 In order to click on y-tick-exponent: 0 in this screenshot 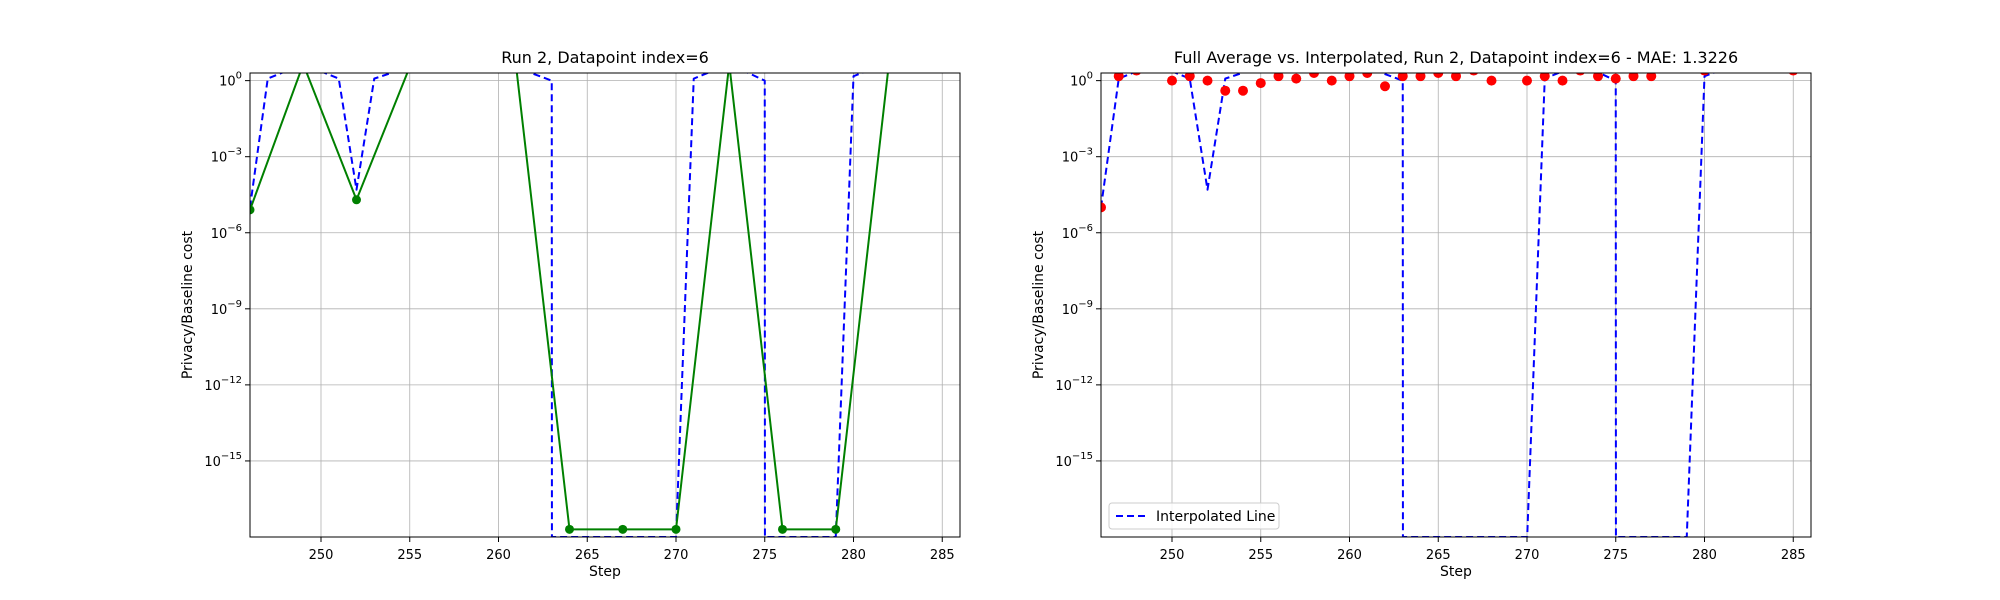, I will do `click(1090, 76)`.